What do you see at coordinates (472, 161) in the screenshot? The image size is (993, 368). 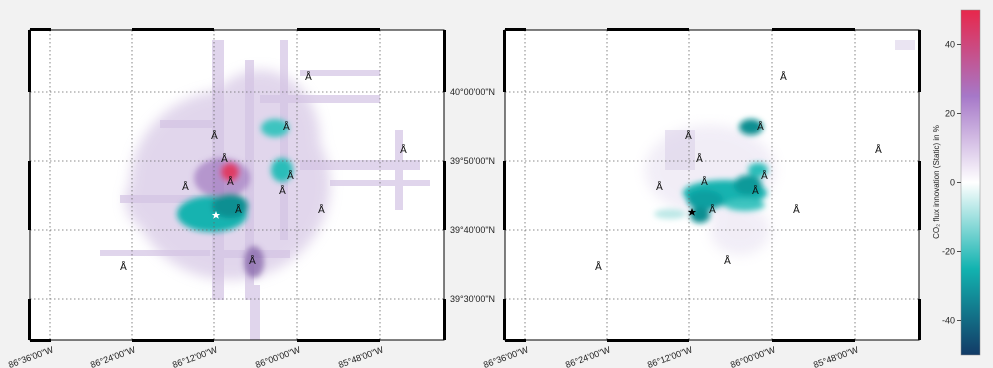 I see `lat-label: 39°50'00"N` at bounding box center [472, 161].